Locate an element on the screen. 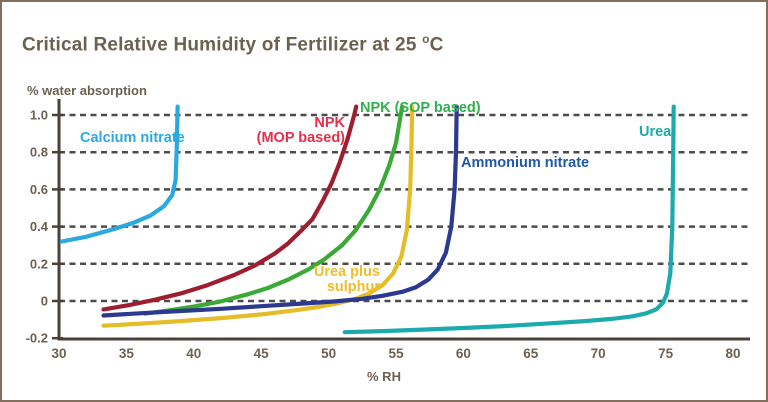 The image size is (768, 402). y-axis-ticks: 1.0 0.8 0.6 0.4 0.2 0 -0.2 is located at coordinates (44, 227).